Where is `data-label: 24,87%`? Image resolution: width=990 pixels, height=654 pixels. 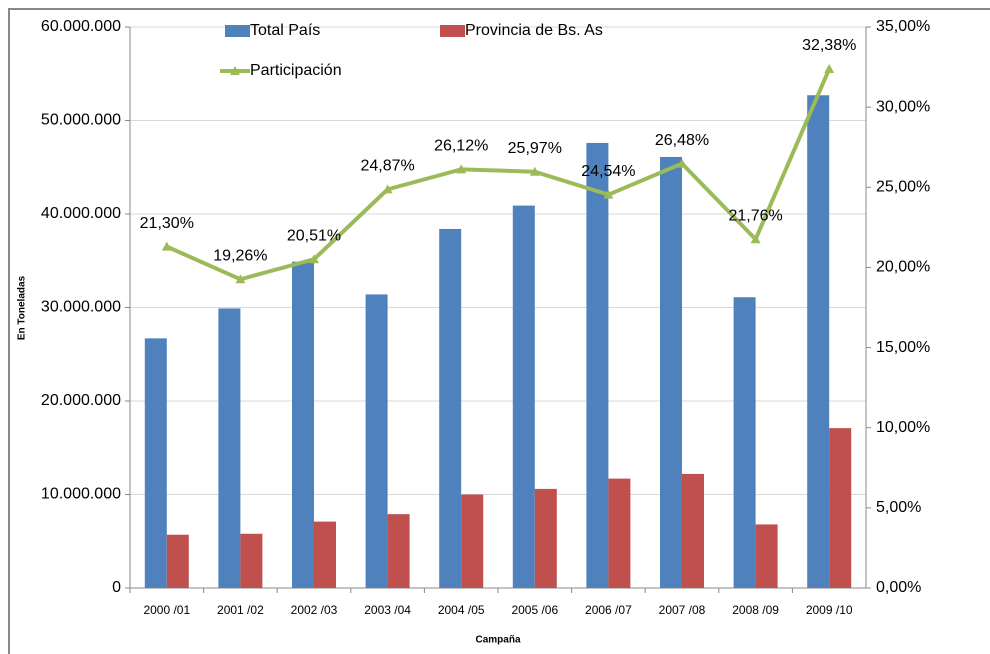
data-label: 24,87% is located at coordinates (387, 166).